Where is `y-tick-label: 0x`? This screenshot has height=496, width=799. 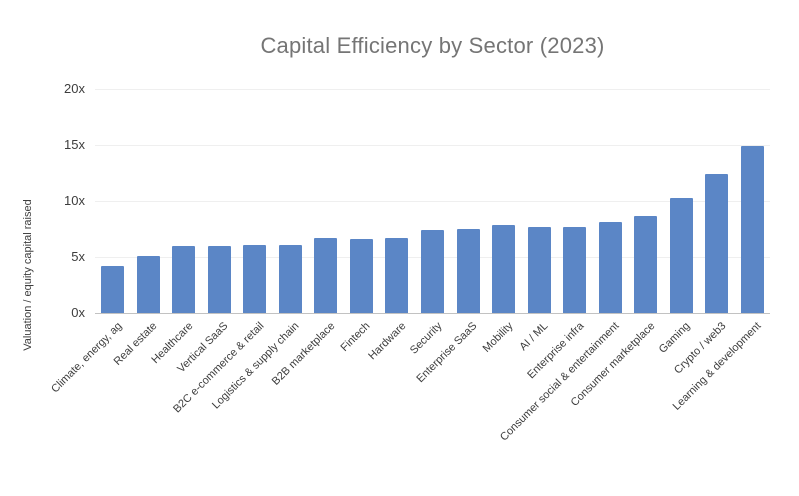 y-tick-label: 0x is located at coordinates (78, 312).